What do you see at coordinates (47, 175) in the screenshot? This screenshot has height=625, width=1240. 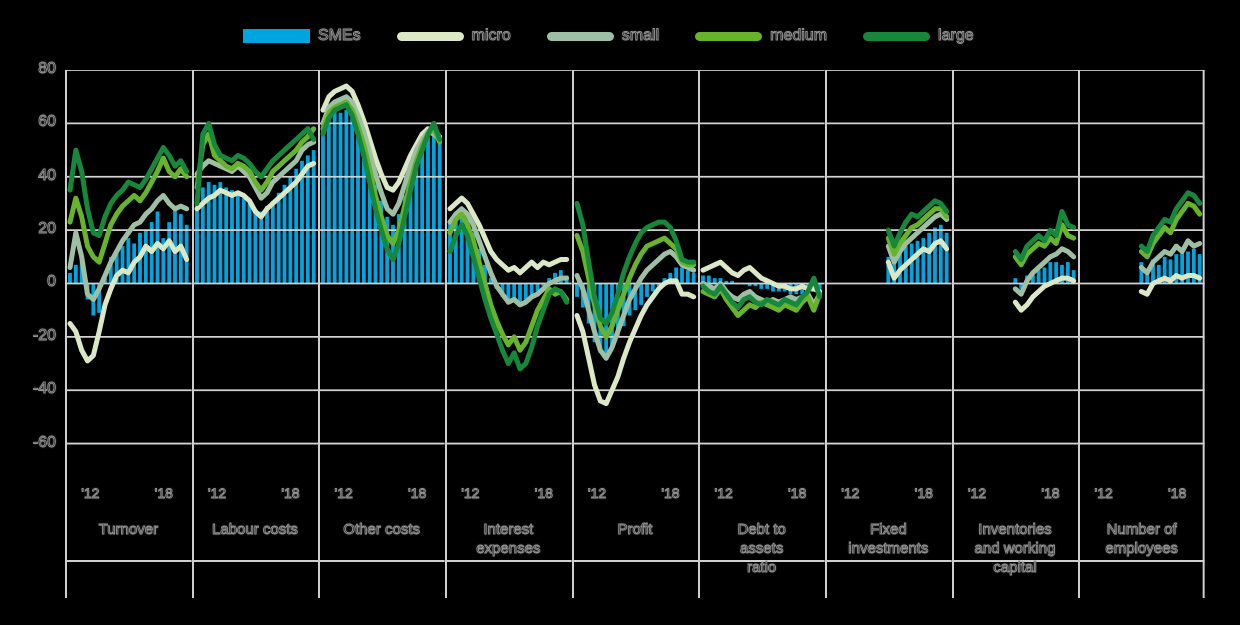 I see `y-axis-tick-label: 40` at bounding box center [47, 175].